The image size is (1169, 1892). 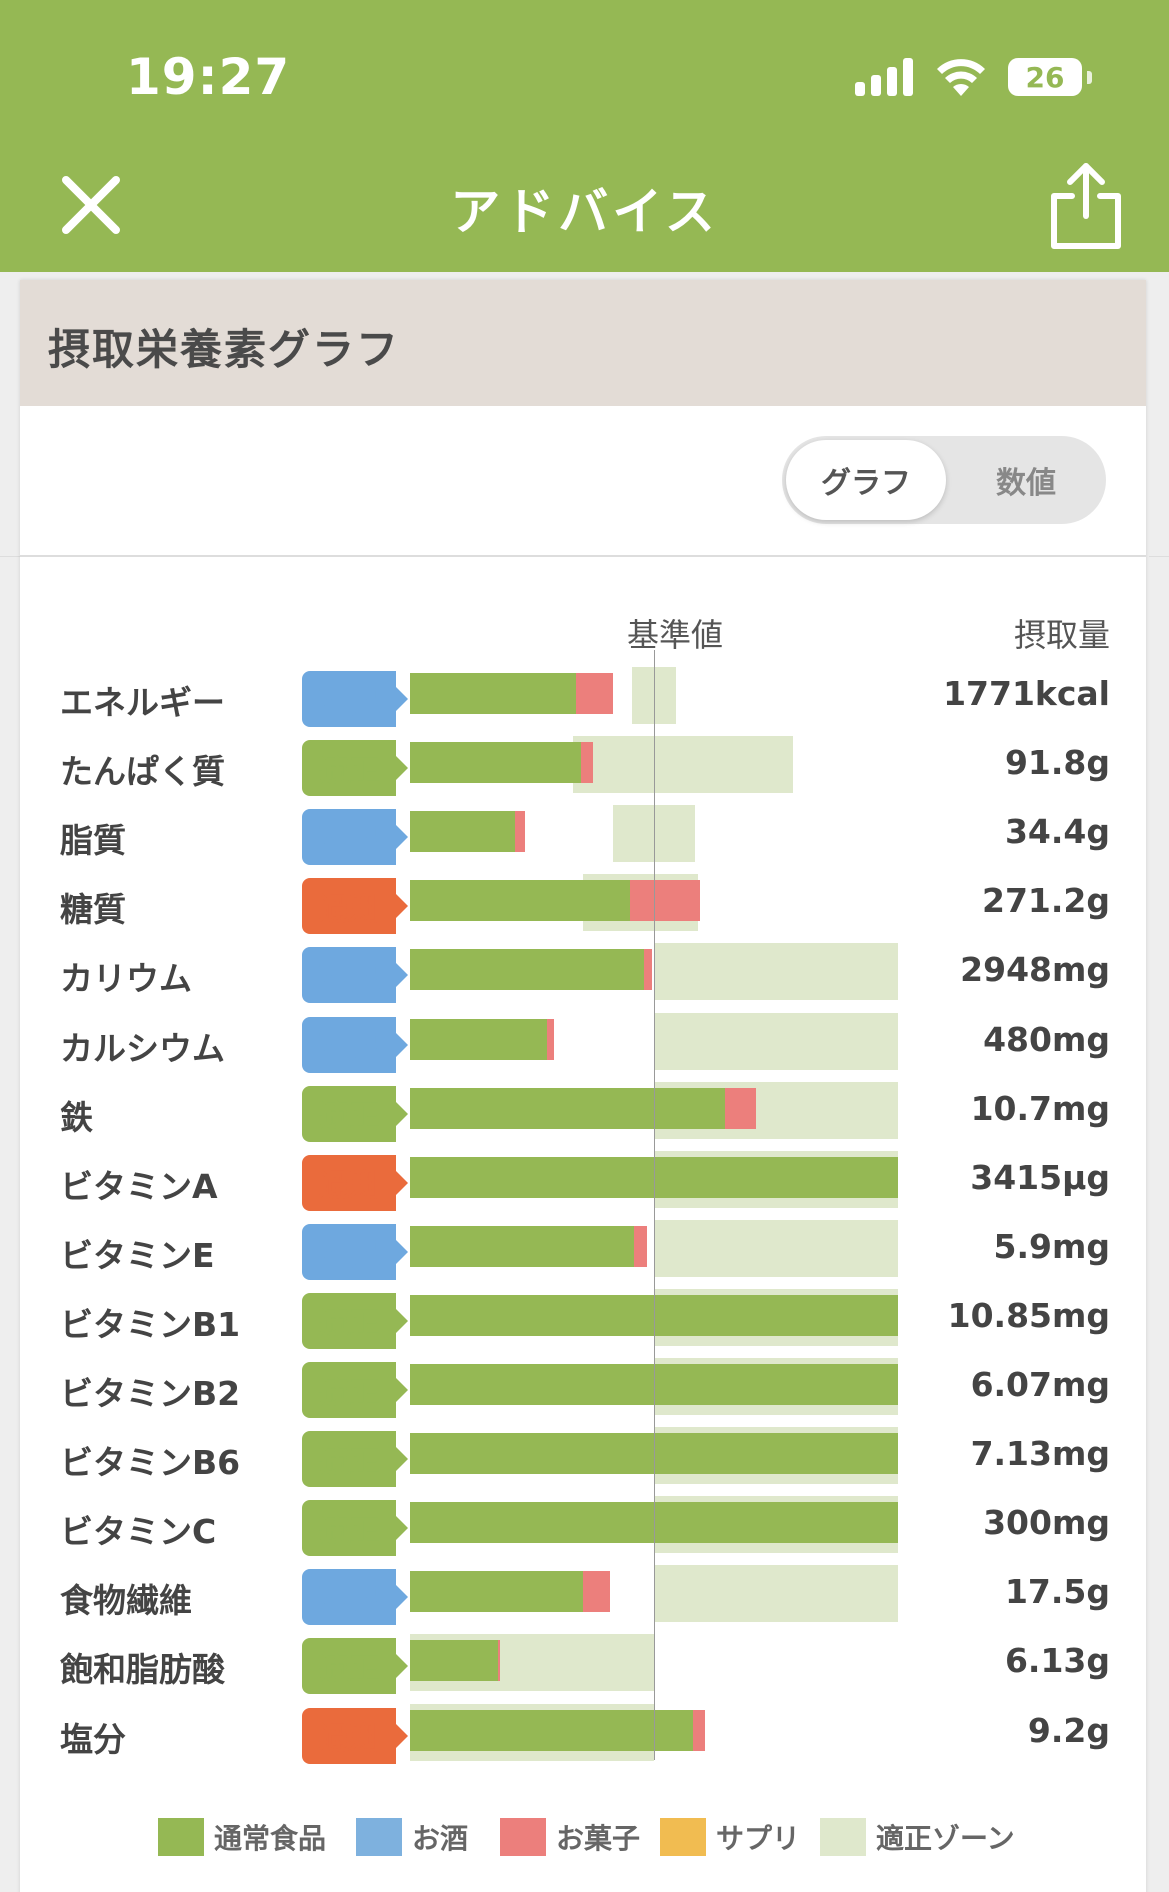 I want to click on intake-amount: 271.2g, so click(x=1045, y=901).